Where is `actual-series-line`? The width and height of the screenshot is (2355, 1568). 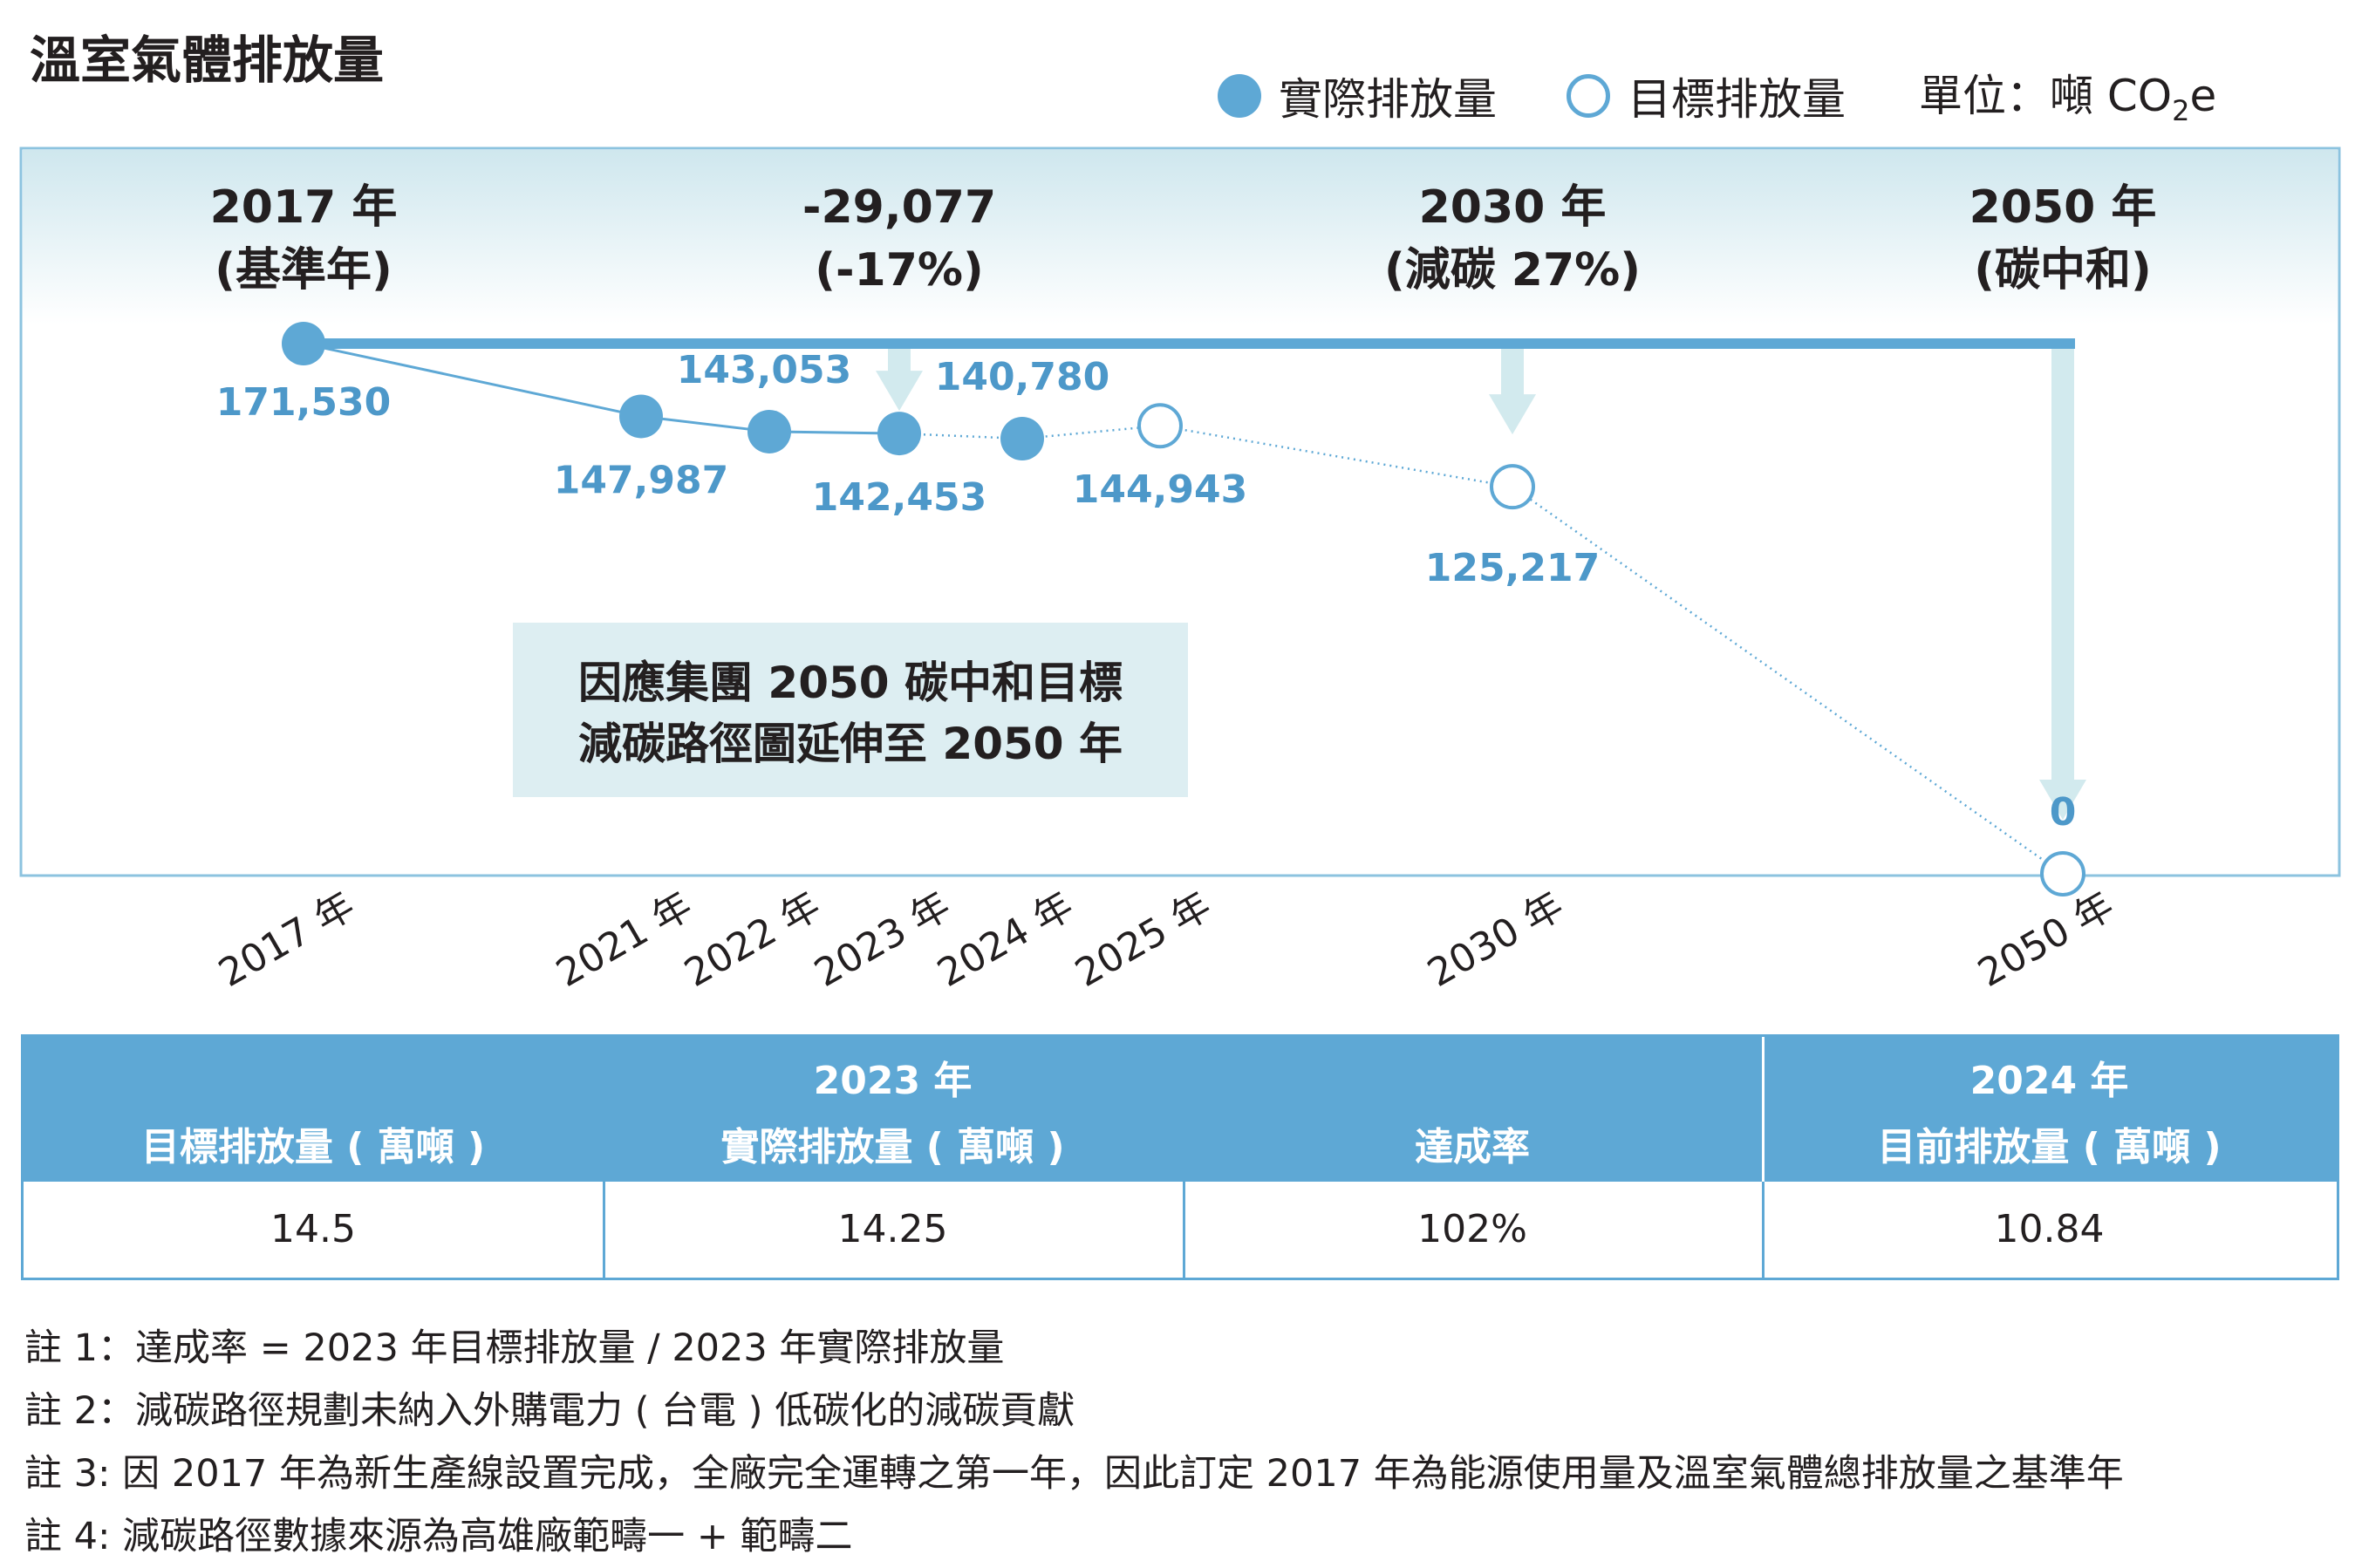
actual-series-line is located at coordinates (601, 388).